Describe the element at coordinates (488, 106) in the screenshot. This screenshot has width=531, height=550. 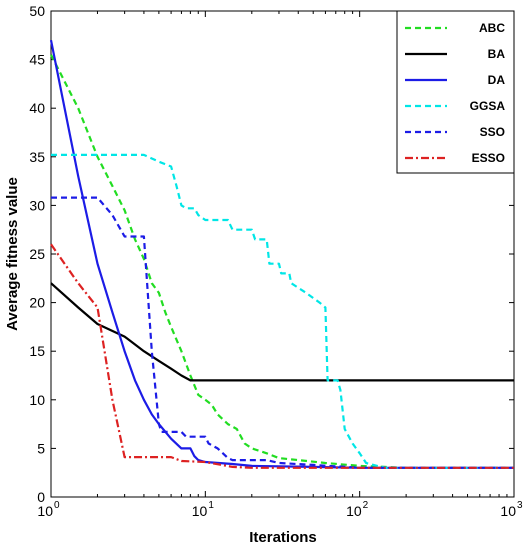
I see `legend-label: GGSA` at that location.